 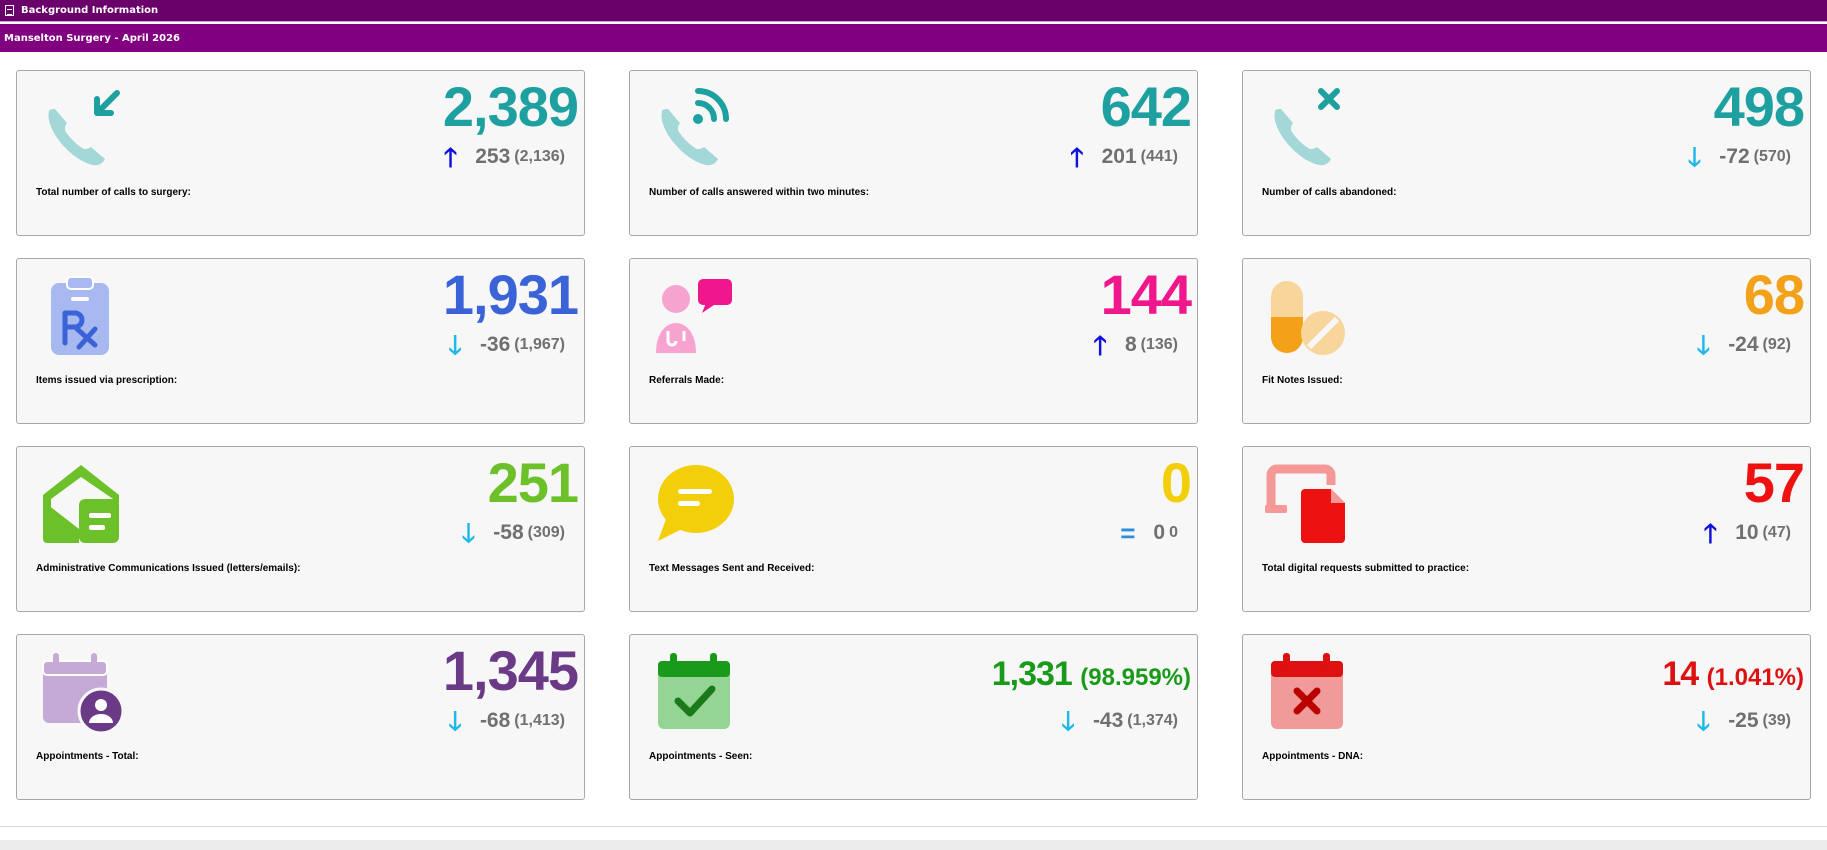 I want to click on kpi-previous: (1,413), so click(x=539, y=720).